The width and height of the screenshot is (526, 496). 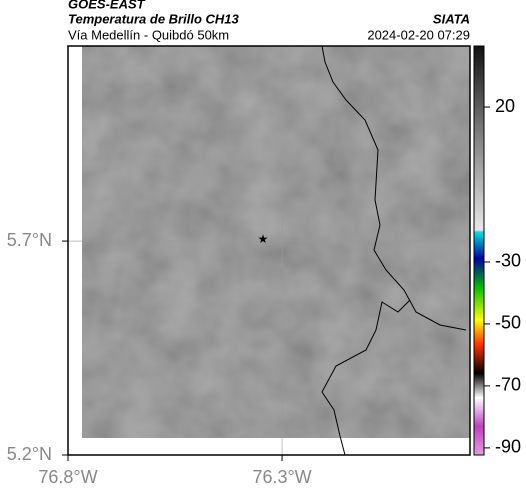 I want to click on subtitle: Vía Medellín - Quibdó 50km, so click(x=148, y=34).